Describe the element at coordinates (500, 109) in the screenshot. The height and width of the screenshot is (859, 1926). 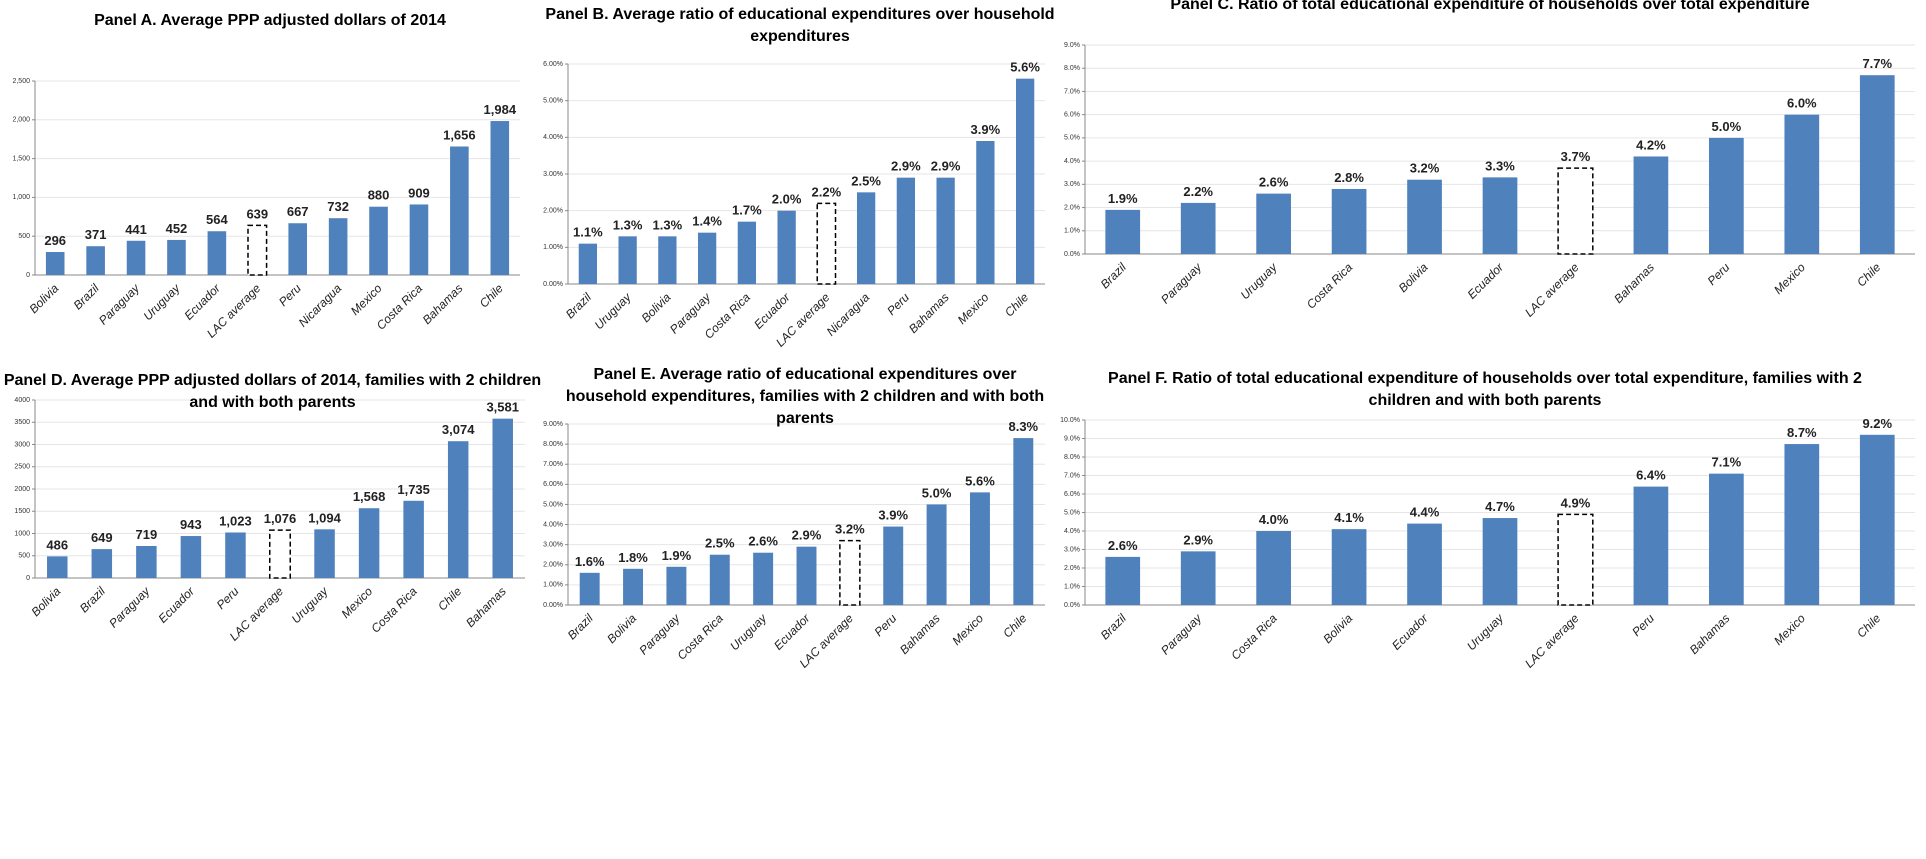
I see `value-label: 1,984` at that location.